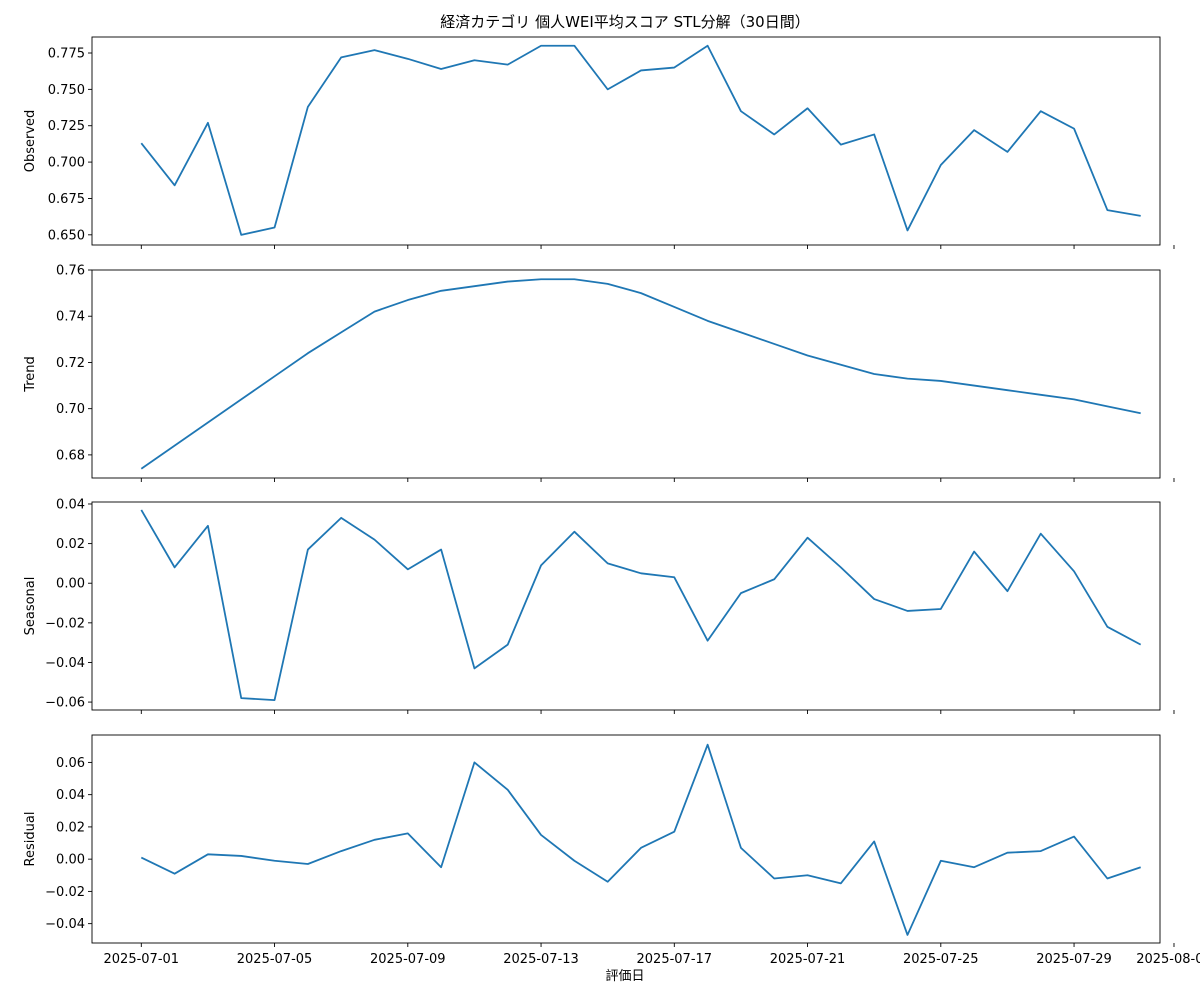 The width and height of the screenshot is (1200, 1000). What do you see at coordinates (70, 827) in the screenshot?
I see `y-tick-label: 0.02` at bounding box center [70, 827].